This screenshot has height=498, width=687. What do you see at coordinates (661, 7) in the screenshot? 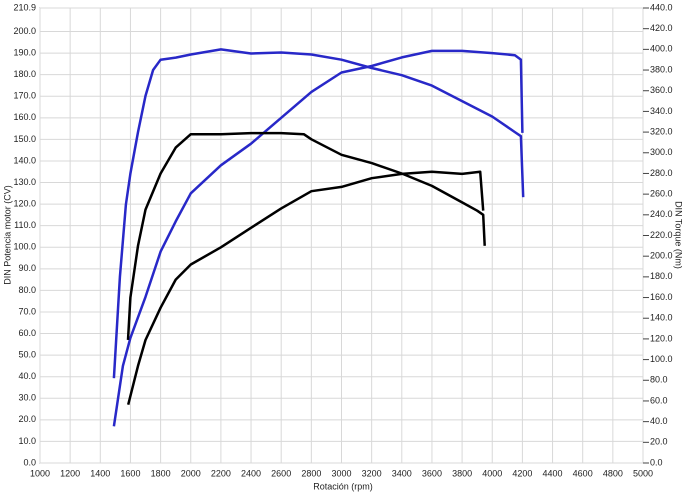
I see `y2-tick-label: 440.0` at bounding box center [661, 7].